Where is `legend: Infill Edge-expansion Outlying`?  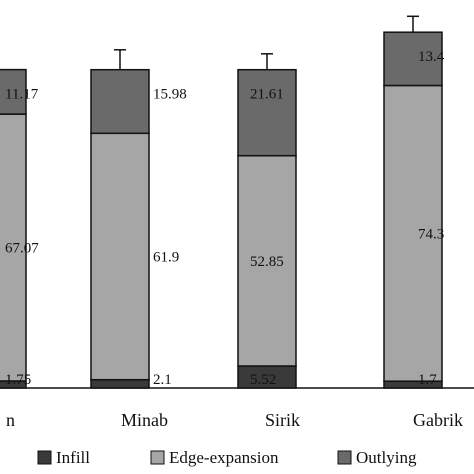 legend: Infill Edge-expansion Outlying is located at coordinates (227, 457).